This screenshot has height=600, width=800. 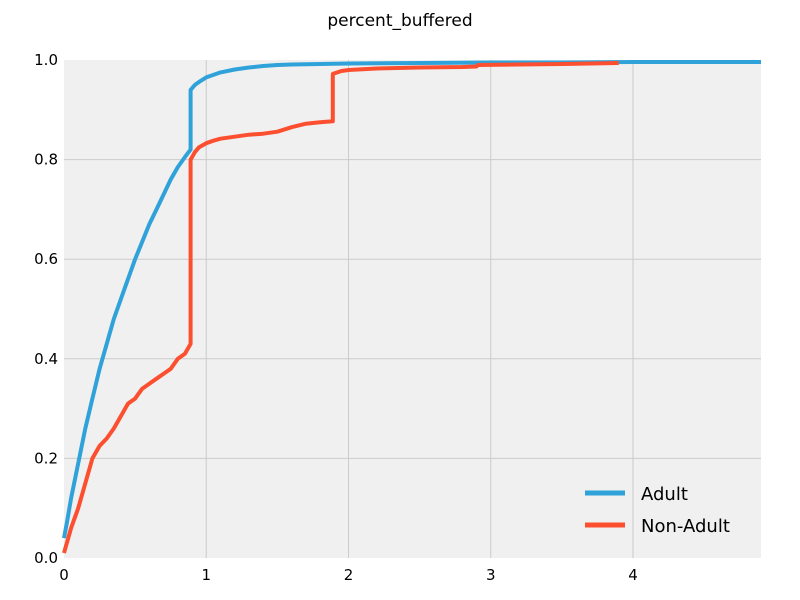 I want to click on y-tick-label: 0.0, so click(x=46, y=558).